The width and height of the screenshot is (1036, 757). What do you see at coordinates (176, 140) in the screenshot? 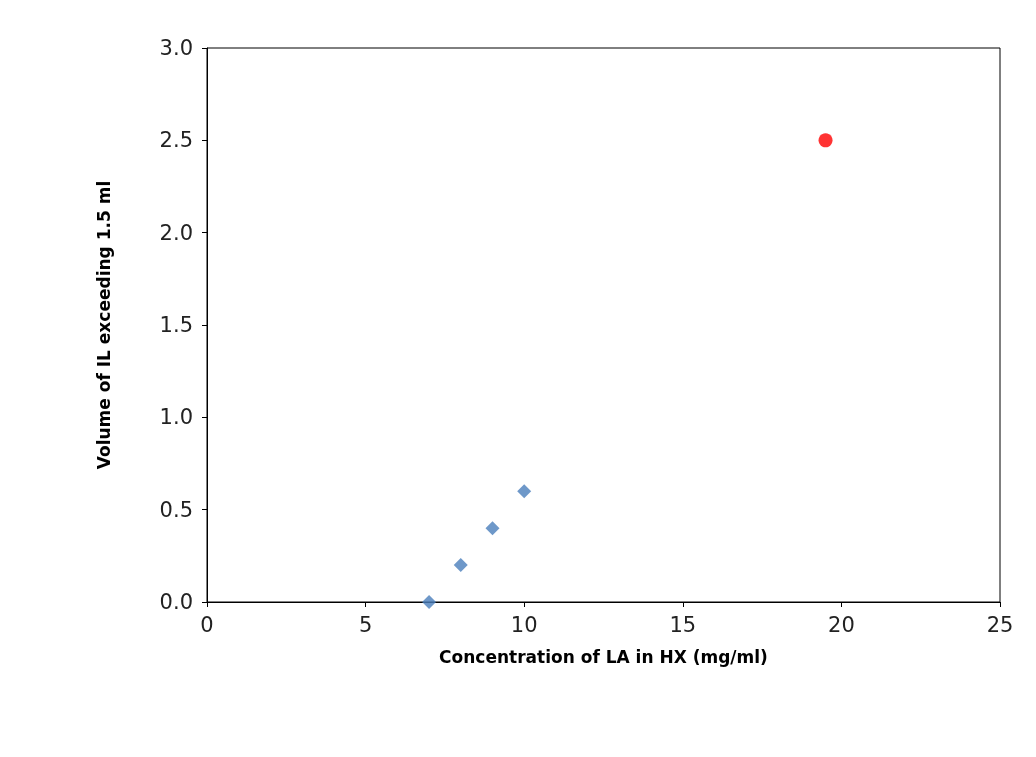
I see `y-tick-label: 2.5` at bounding box center [176, 140].